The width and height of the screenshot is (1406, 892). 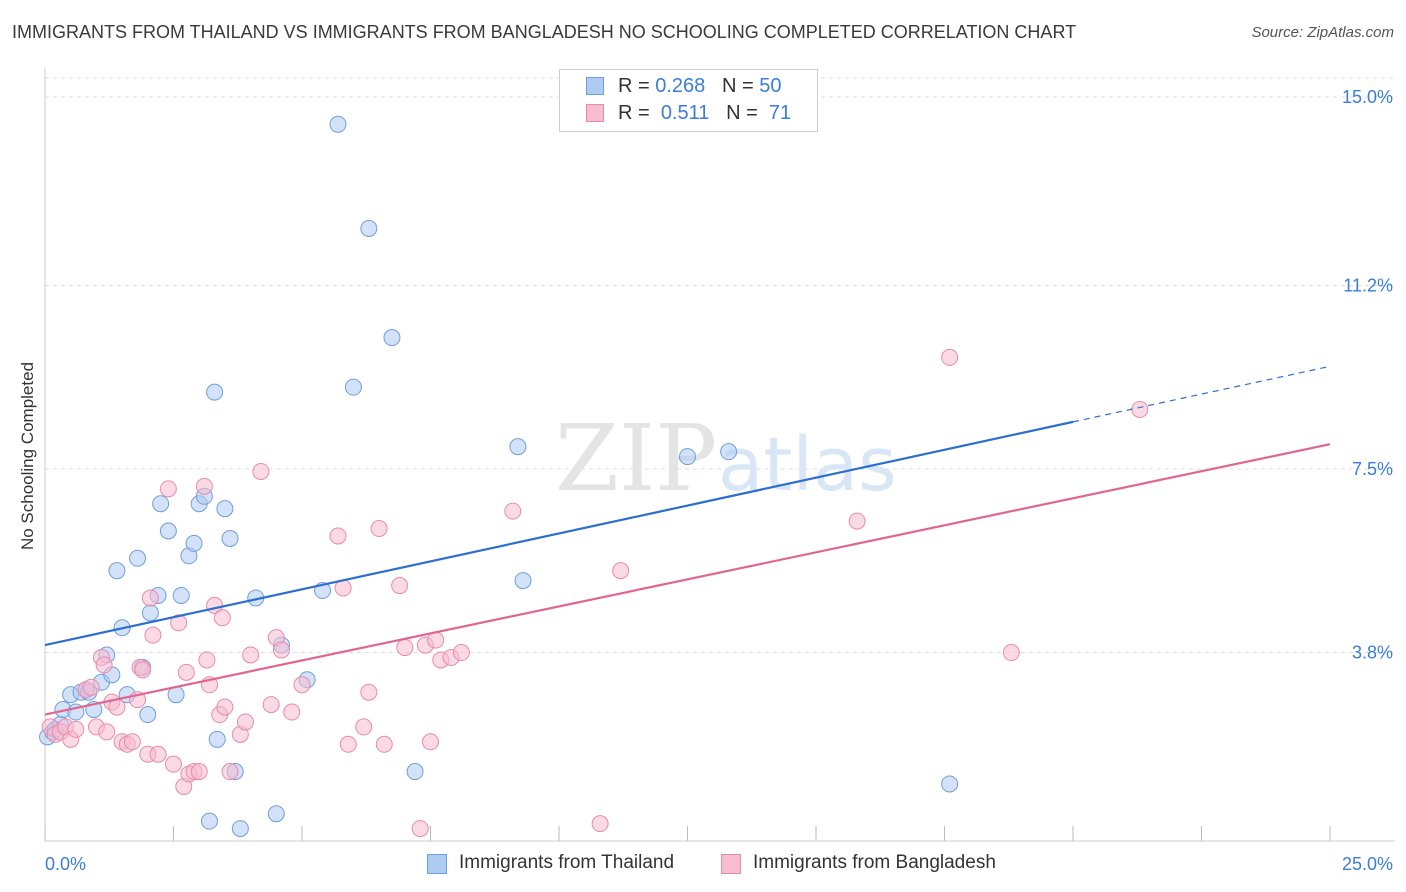 I want to click on bangladesh-legend-label: Immigrants from Bangladesh, so click(x=874, y=862).